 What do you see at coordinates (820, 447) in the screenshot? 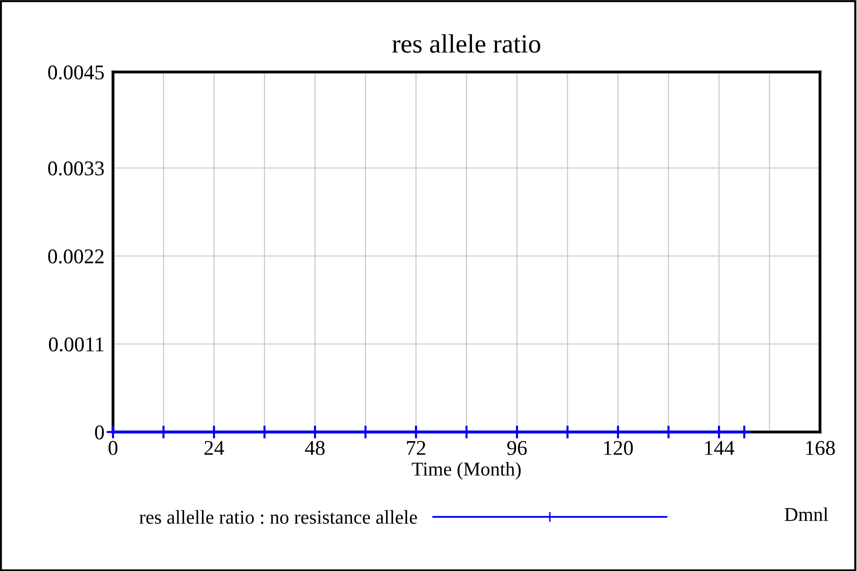
I see `x-tick-label: 168` at bounding box center [820, 447].